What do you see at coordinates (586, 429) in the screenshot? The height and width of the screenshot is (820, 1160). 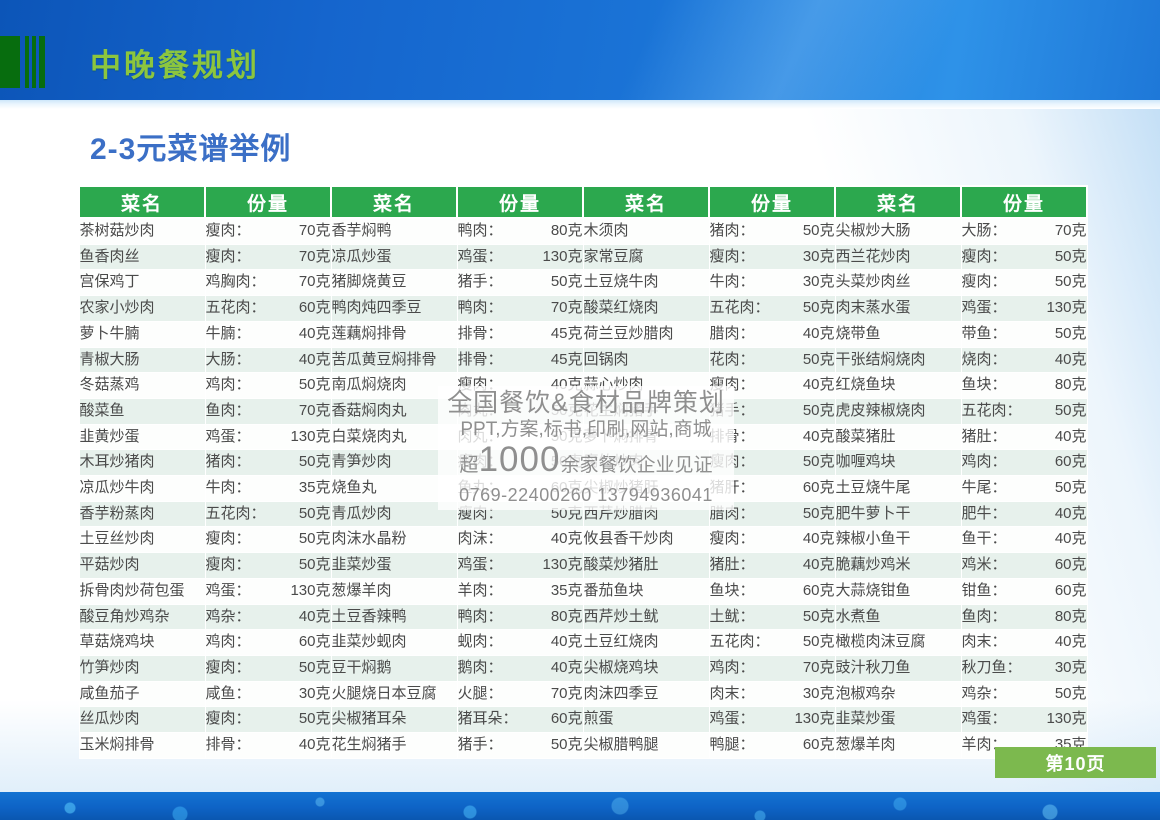 I see `watermark-line-2: PPT,方案,标书,印刷,网站,商城` at bounding box center [586, 429].